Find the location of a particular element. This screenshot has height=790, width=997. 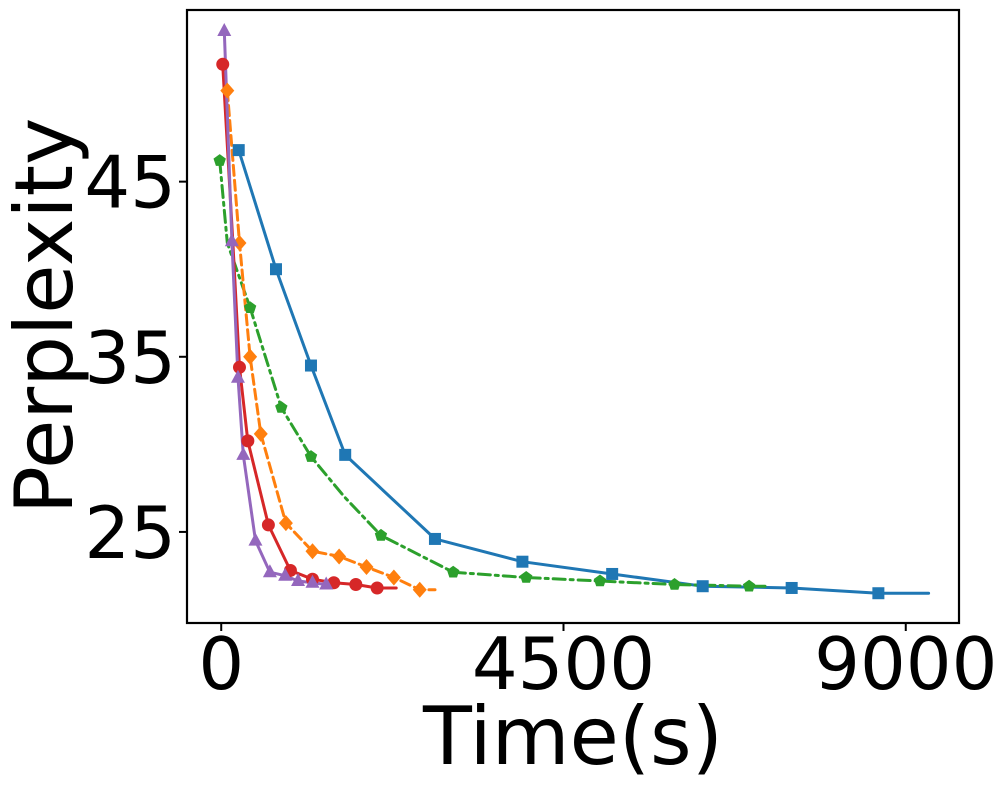

y-axis-ticks: 25 35 45 is located at coordinates (135, 358).